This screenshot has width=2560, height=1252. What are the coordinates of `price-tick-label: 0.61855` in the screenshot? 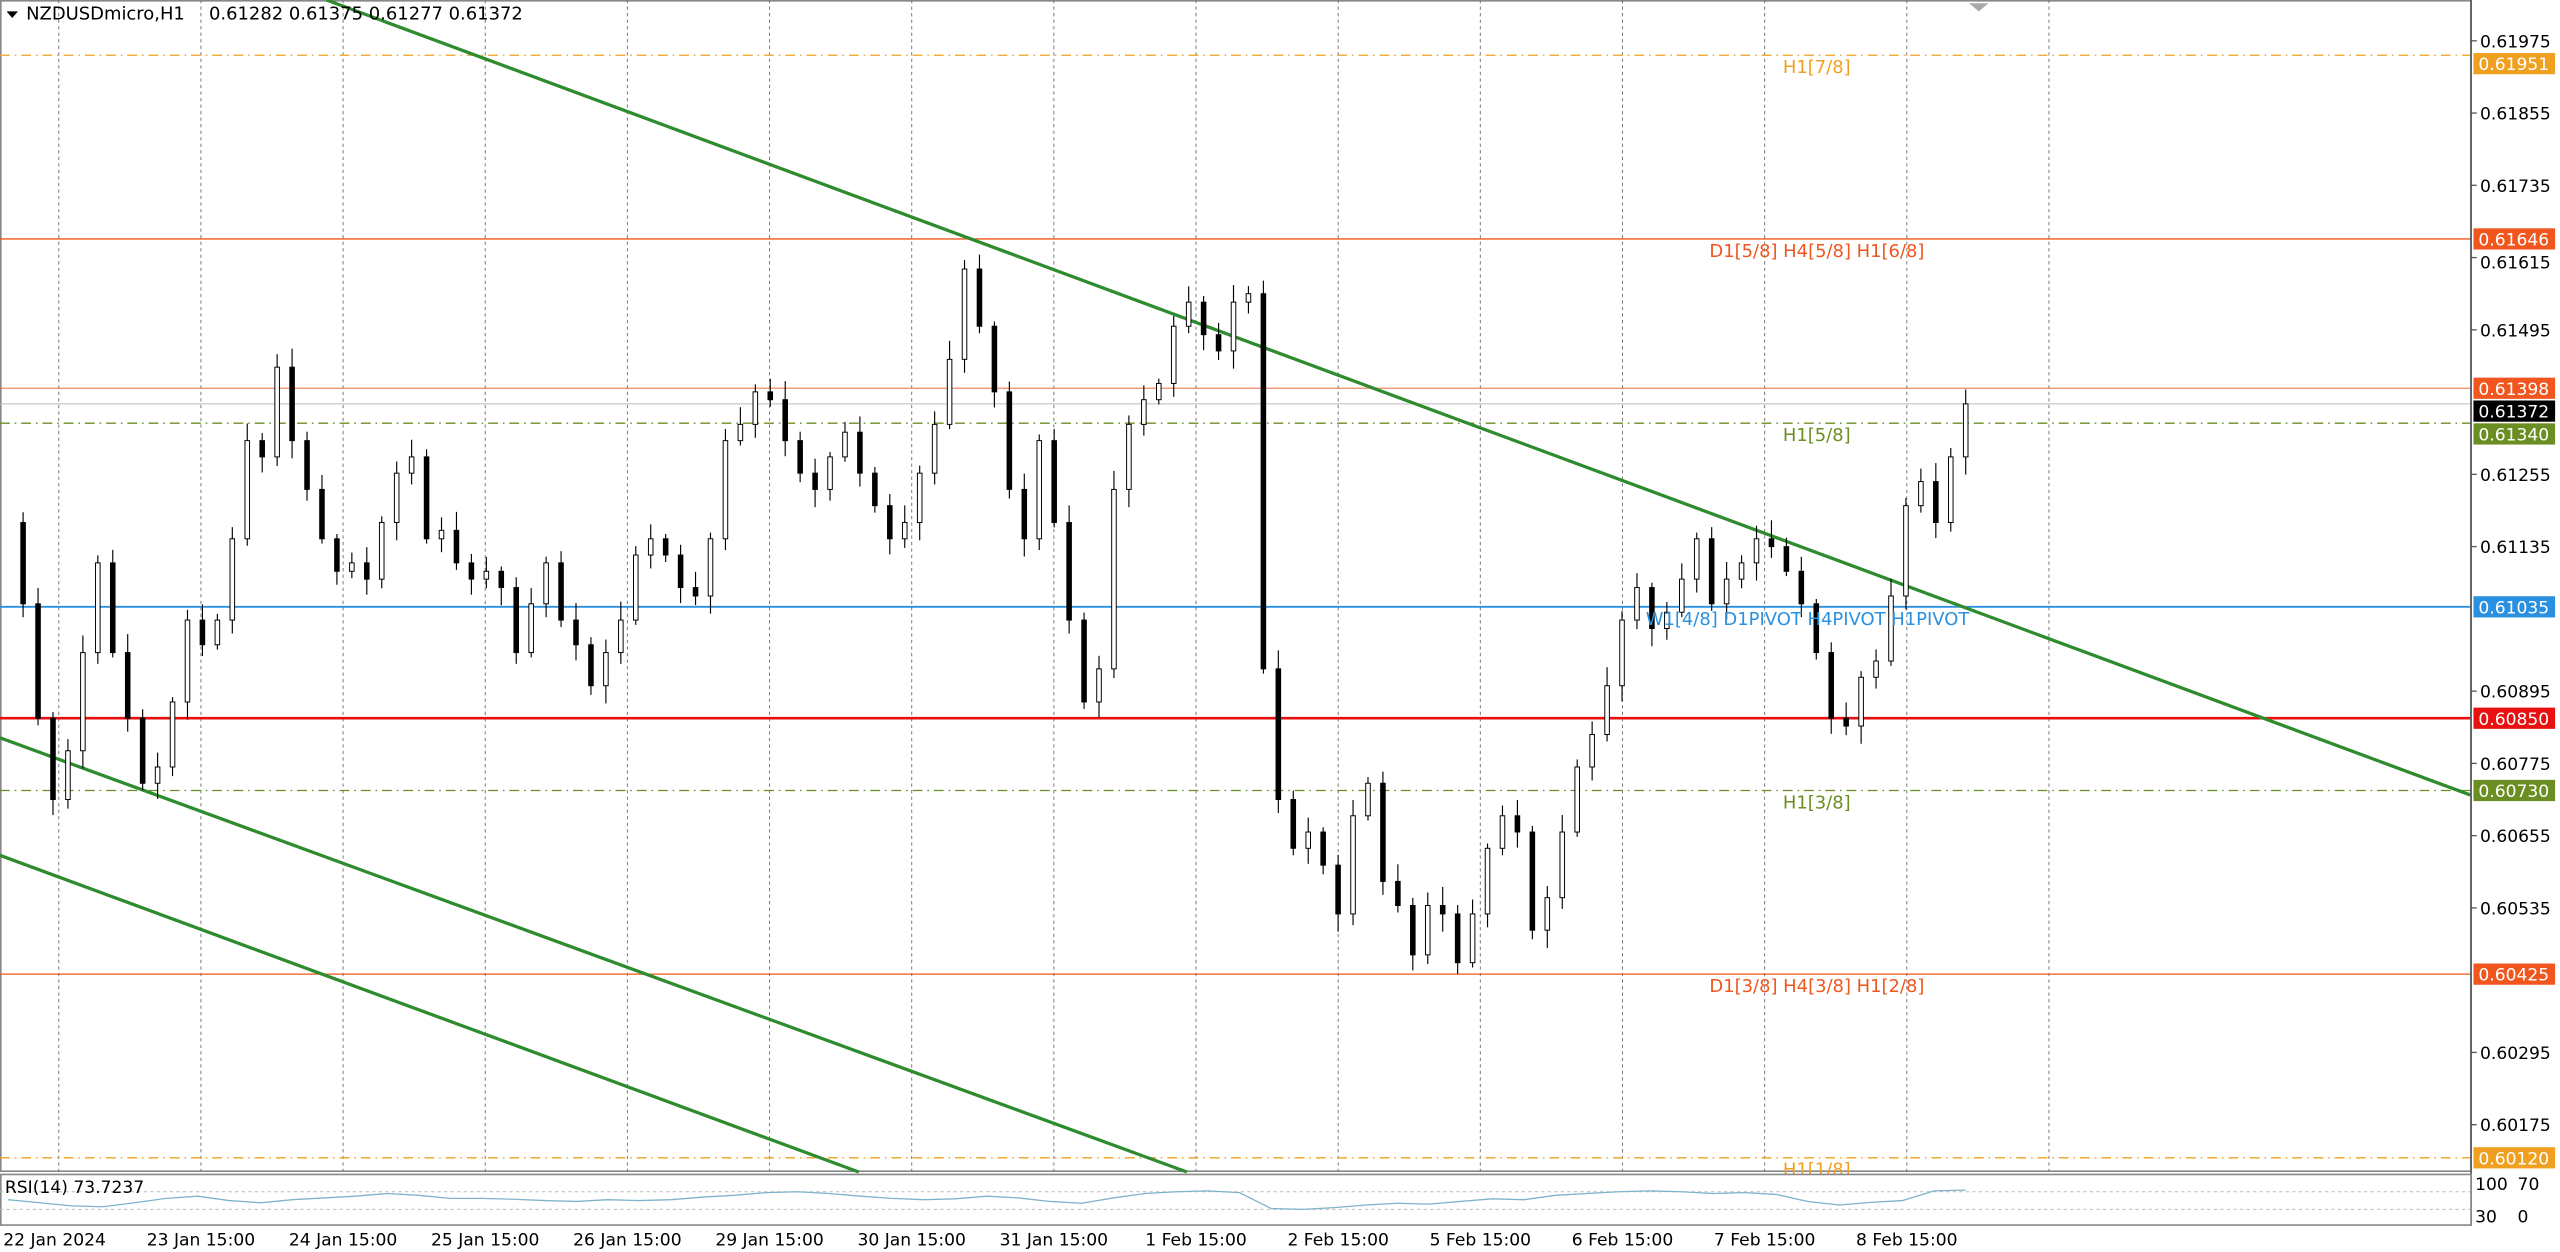 It's located at (2515, 115).